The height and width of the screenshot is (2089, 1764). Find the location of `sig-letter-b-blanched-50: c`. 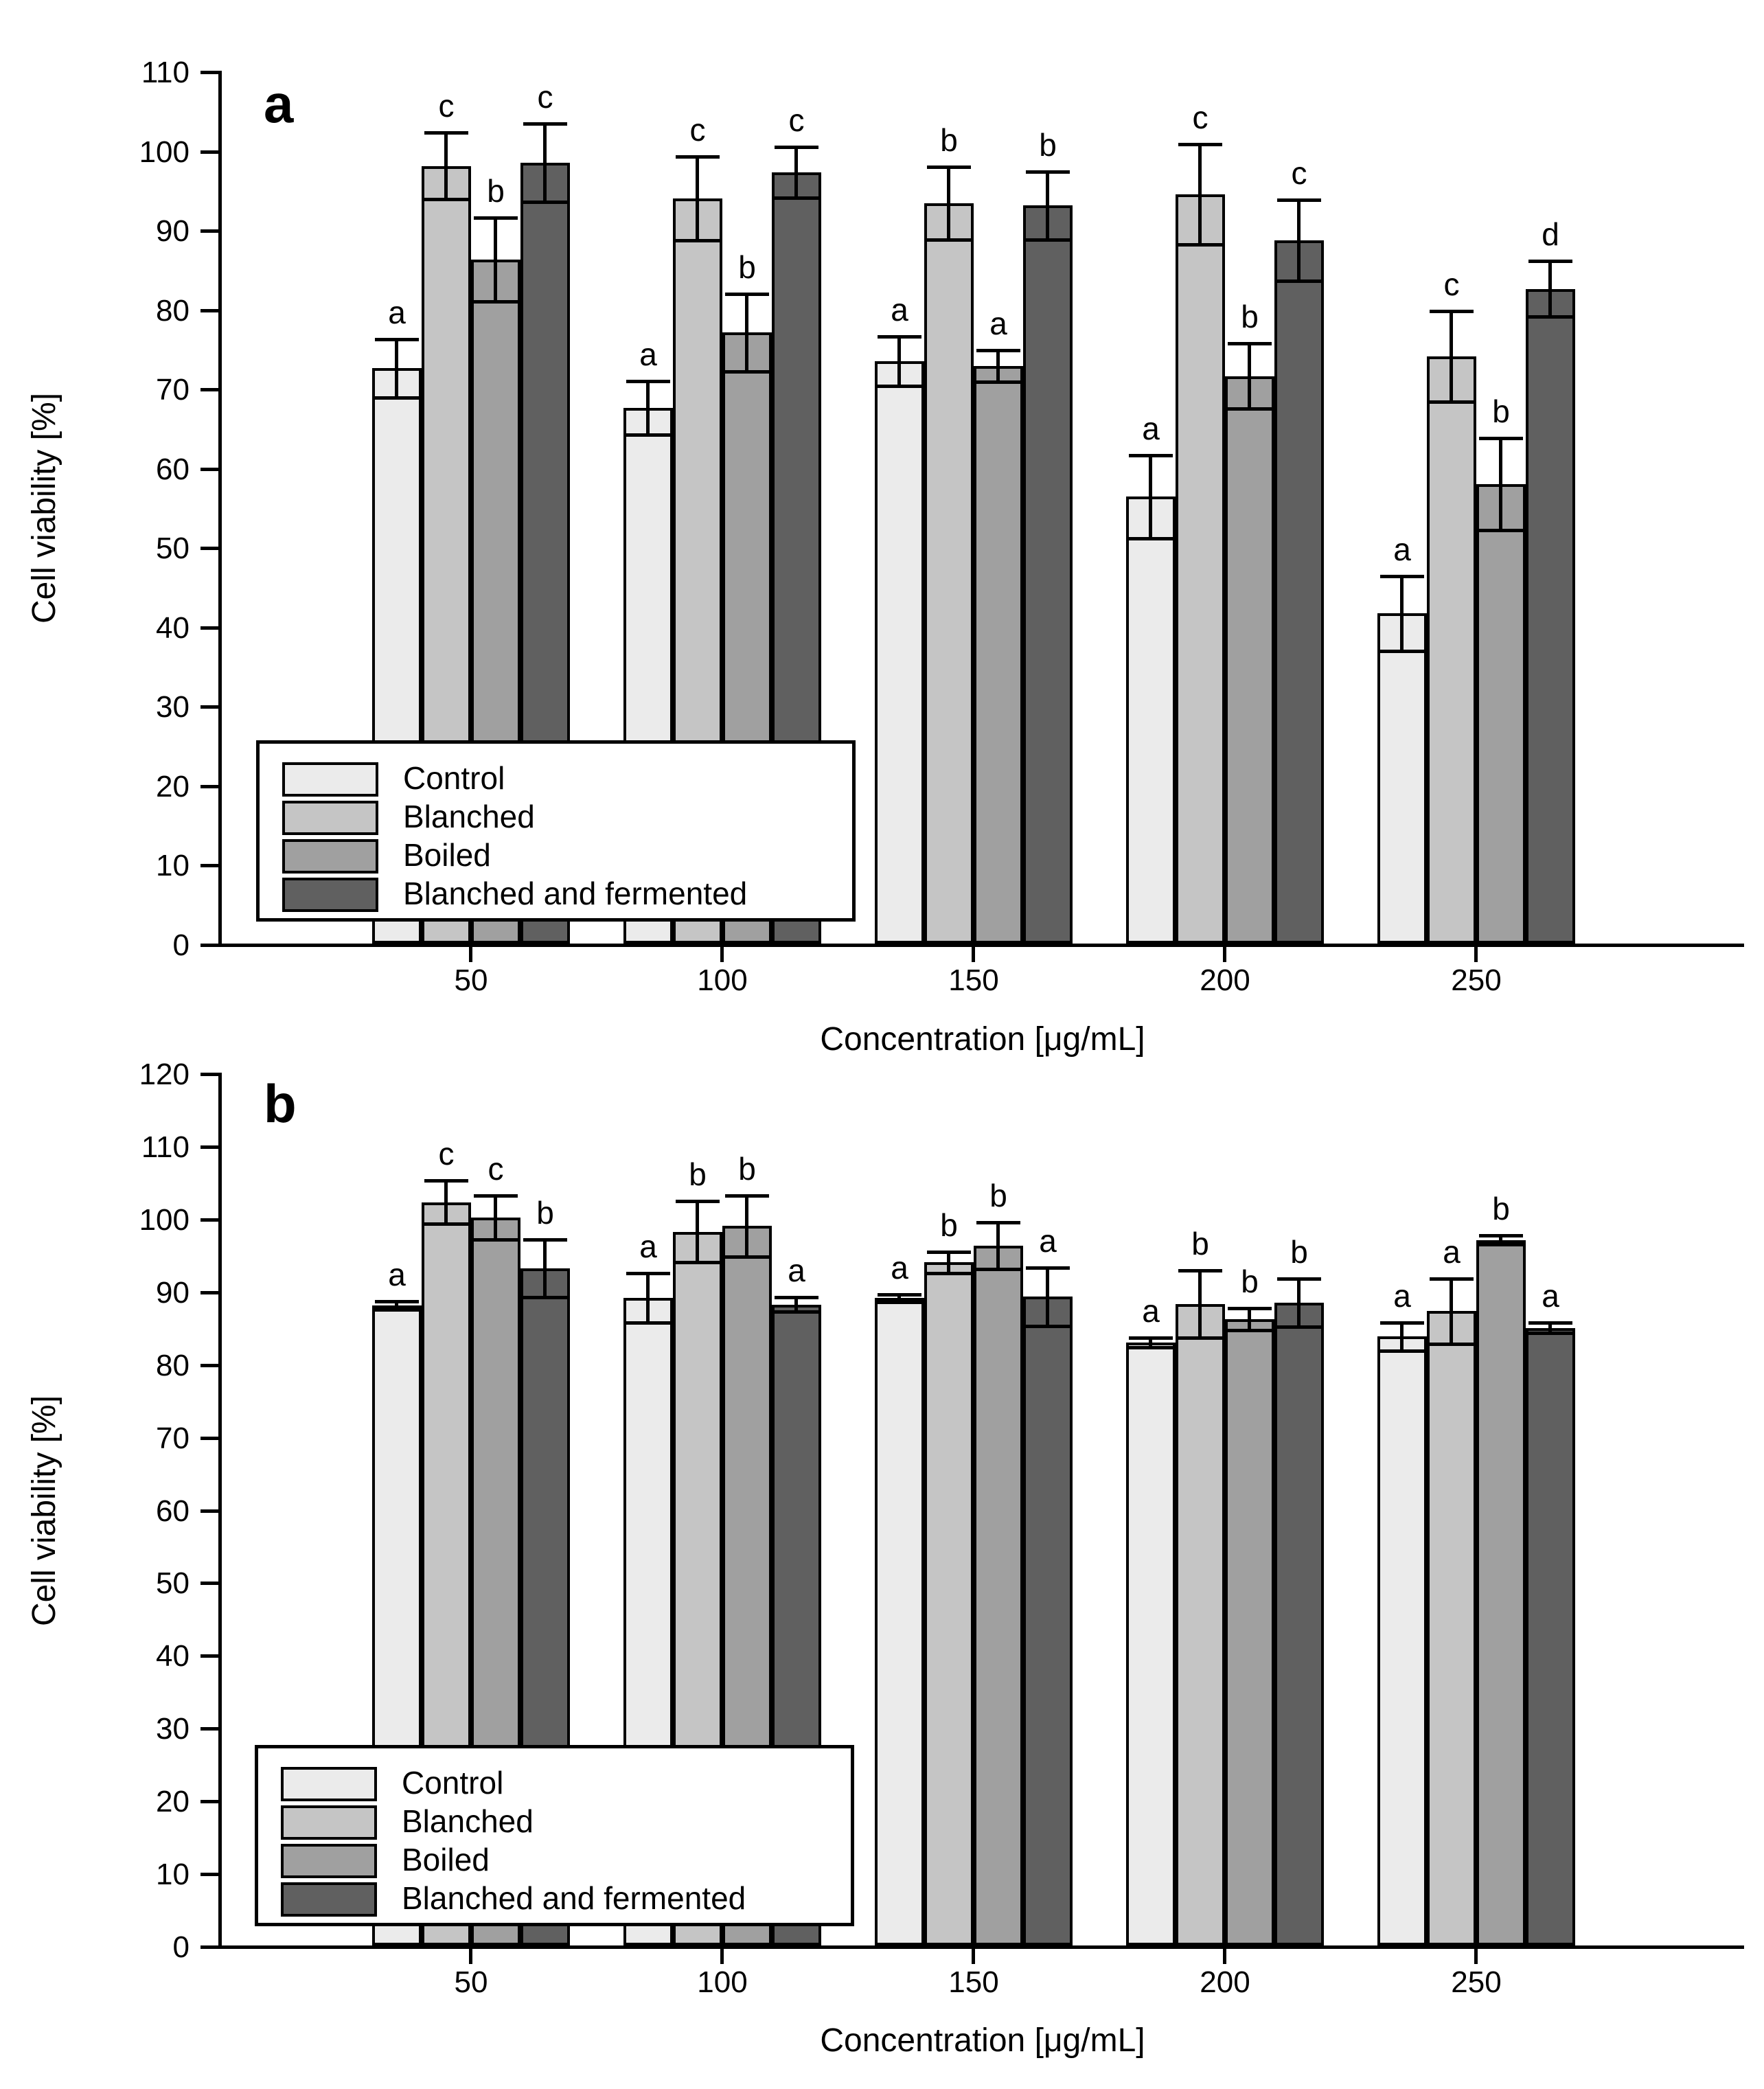

sig-letter-b-blanched-50: c is located at coordinates (446, 1153).